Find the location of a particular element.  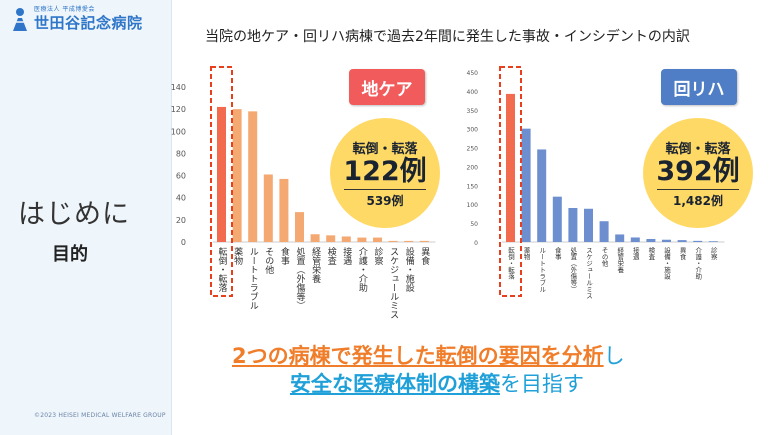

chika-circle-count: 122例 is located at coordinates (385, 171).